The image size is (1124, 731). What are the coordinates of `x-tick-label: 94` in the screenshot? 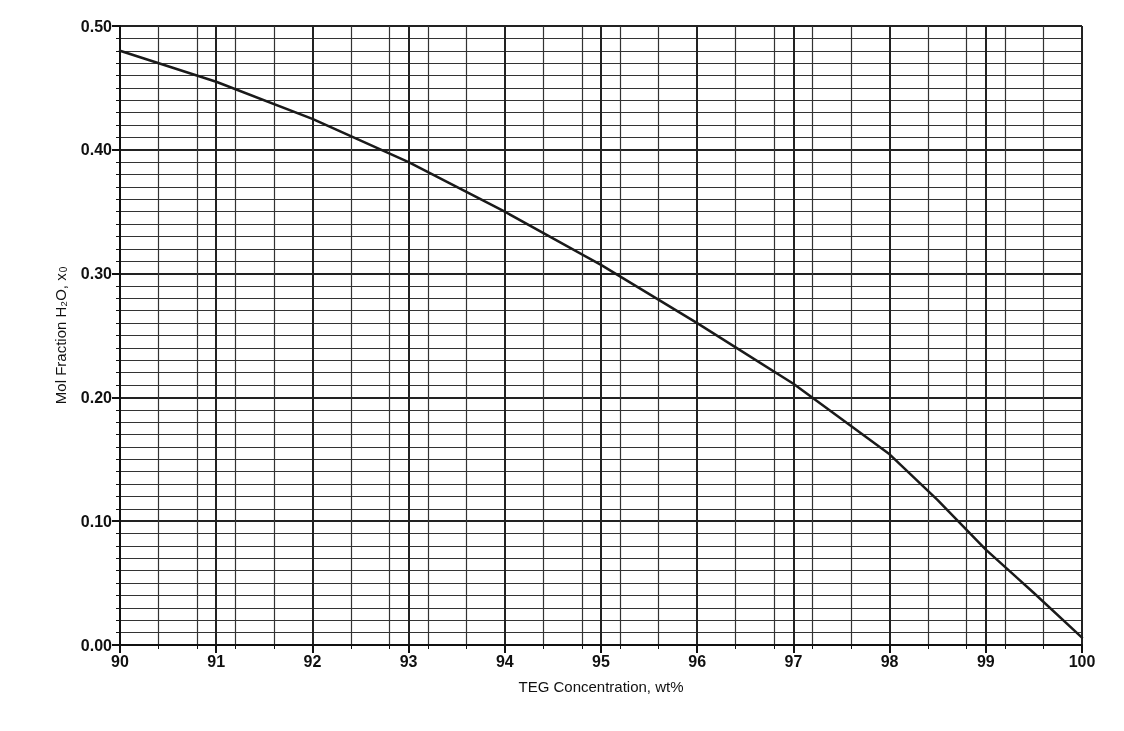 It's located at (504, 661).